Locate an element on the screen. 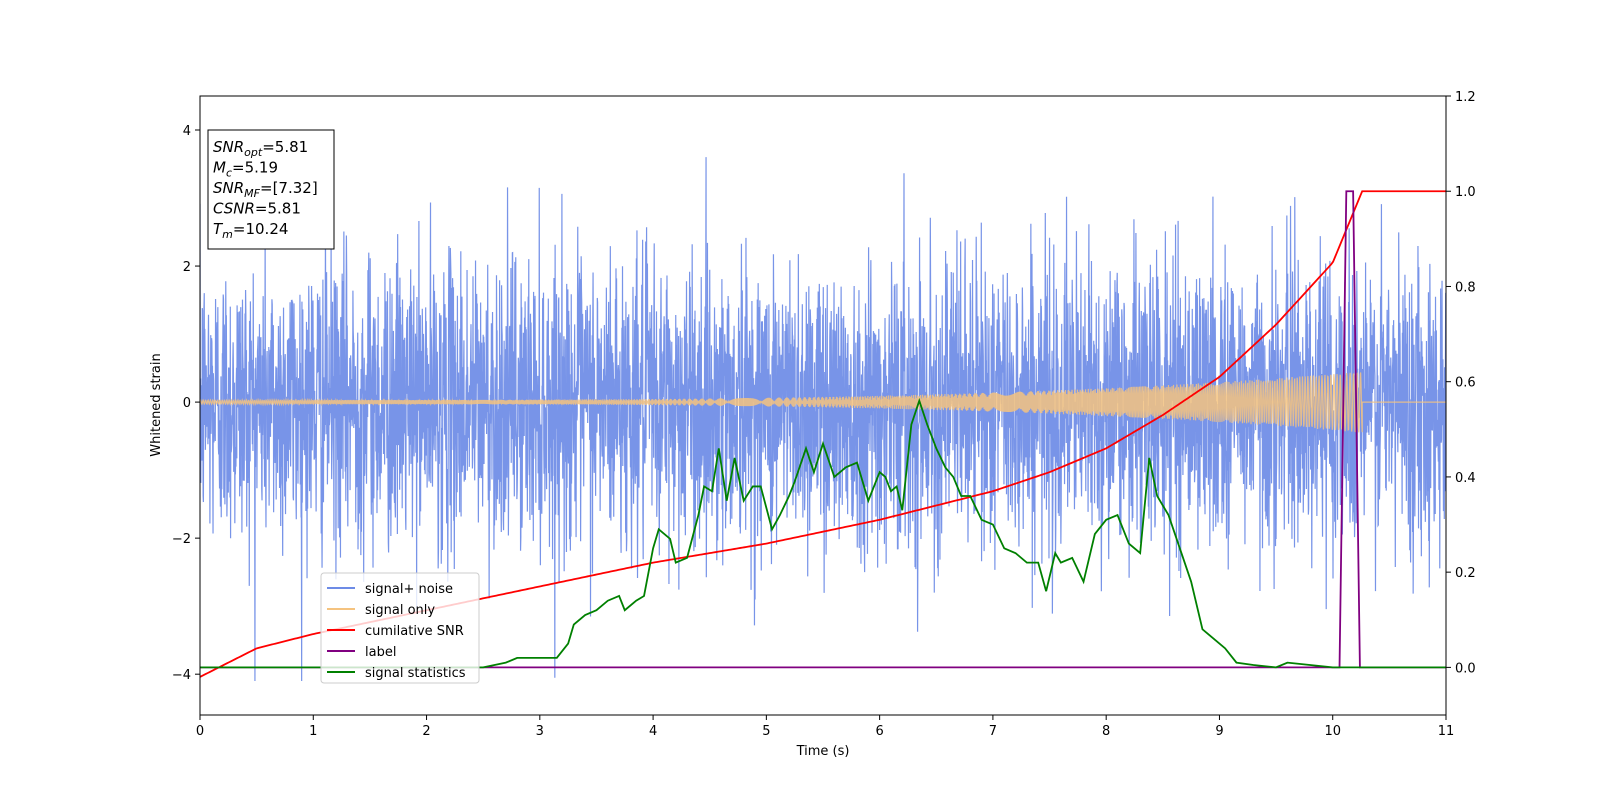 The height and width of the screenshot is (800, 1600). legend-entry: signal+ noise is located at coordinates (409, 589).